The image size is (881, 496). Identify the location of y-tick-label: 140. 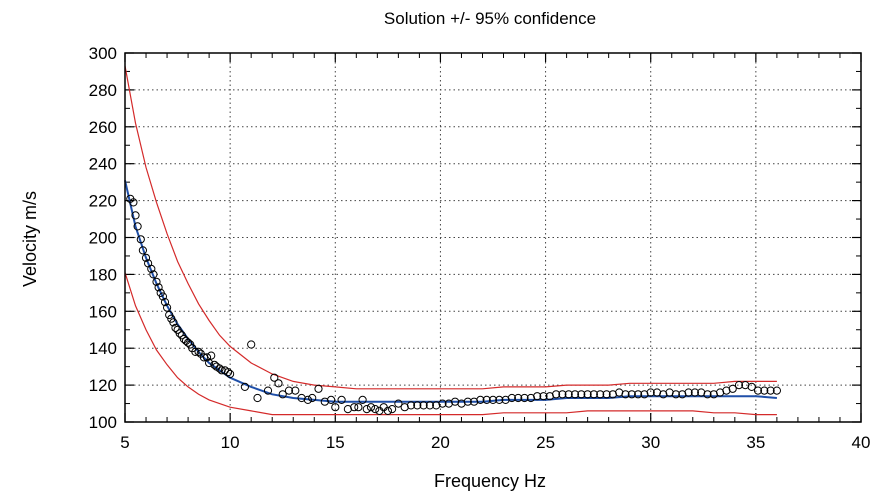
(103, 348).